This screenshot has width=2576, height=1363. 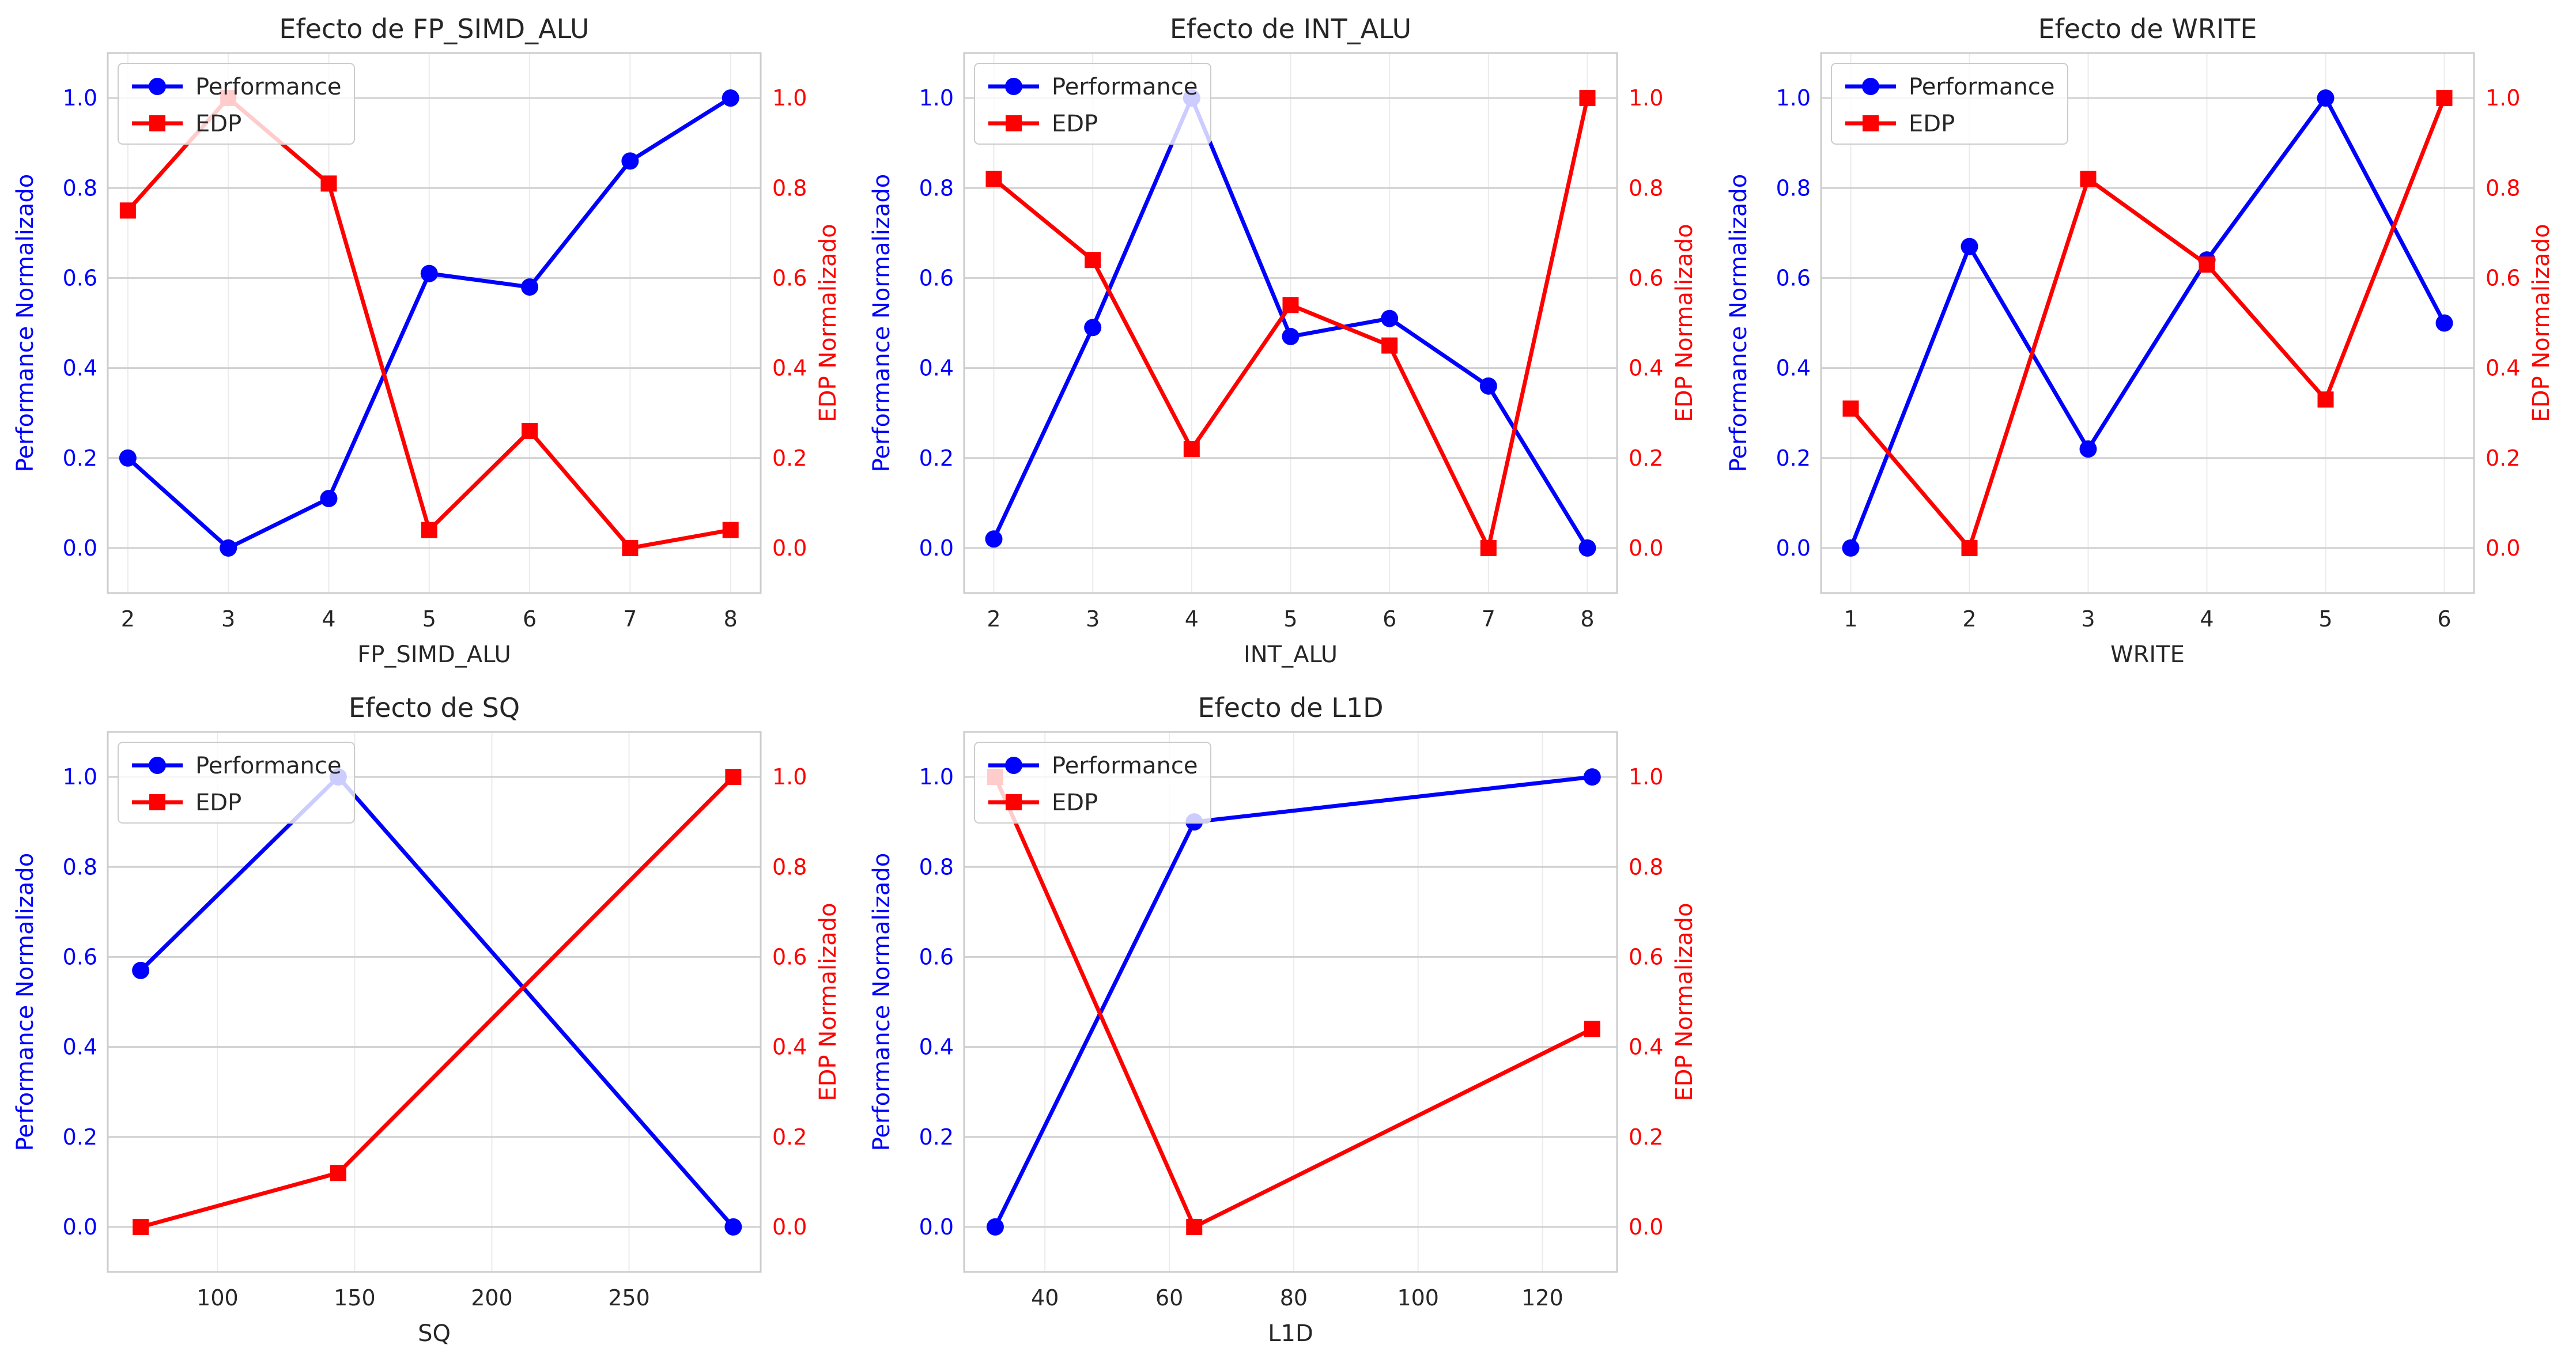 I want to click on x-tick-label: 6, so click(x=1389, y=619).